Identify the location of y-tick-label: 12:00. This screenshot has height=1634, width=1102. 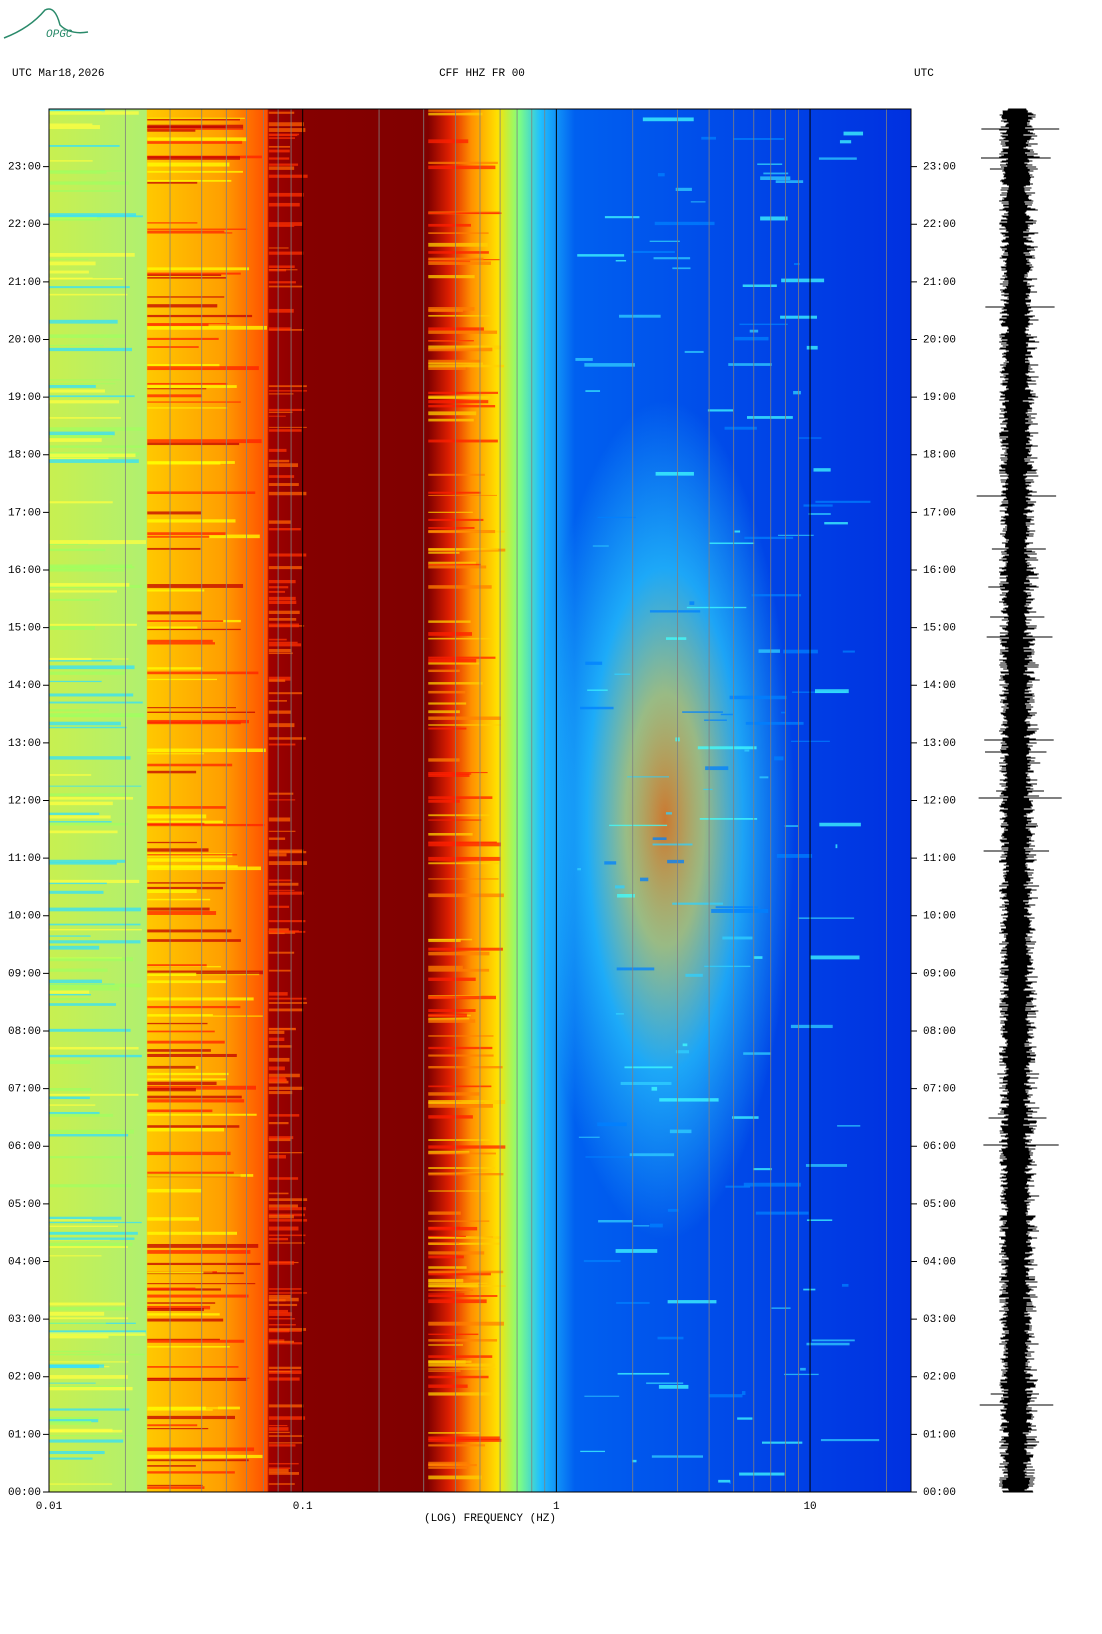
(24, 801).